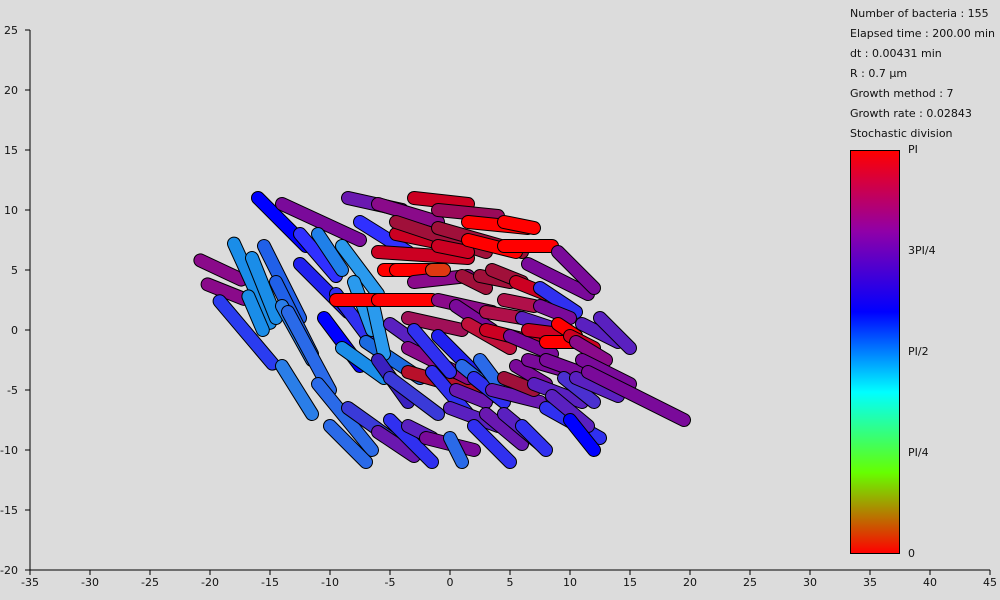 The width and height of the screenshot is (1000, 600). I want to click on y-tick-label: 5, so click(14, 270).